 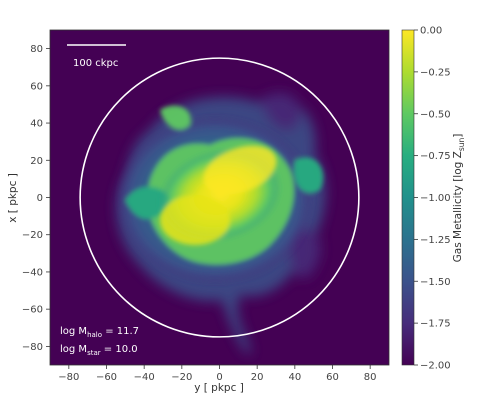 What do you see at coordinates (435, 72) in the screenshot?
I see `colorbar-tick-label: −0.25` at bounding box center [435, 72].